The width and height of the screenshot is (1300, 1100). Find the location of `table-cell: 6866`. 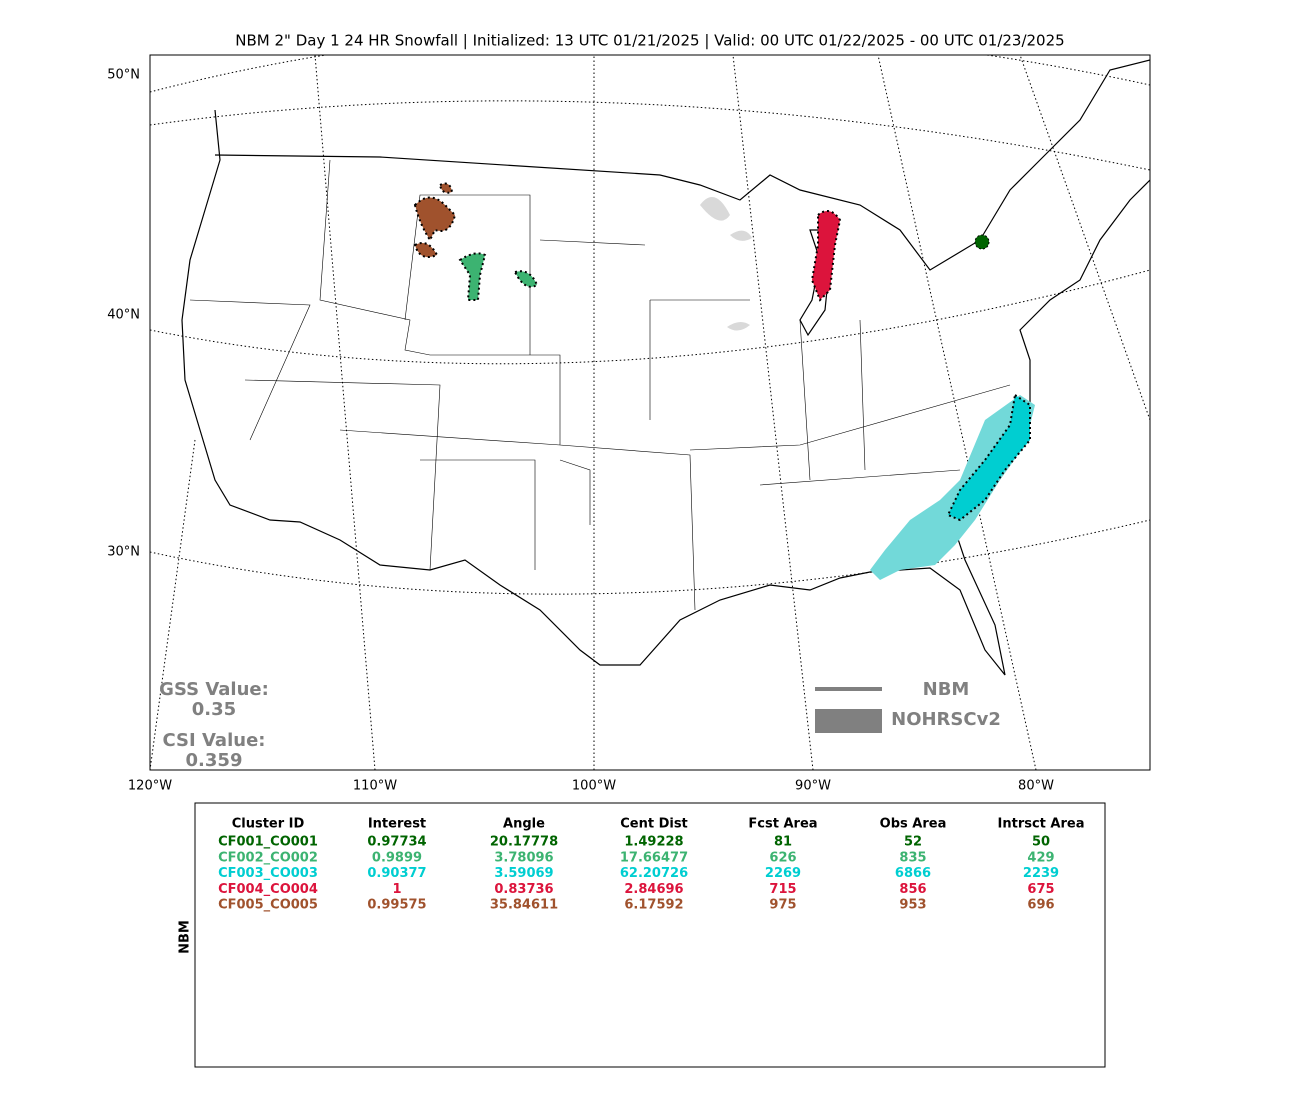

table-cell: 6866 is located at coordinates (913, 873).